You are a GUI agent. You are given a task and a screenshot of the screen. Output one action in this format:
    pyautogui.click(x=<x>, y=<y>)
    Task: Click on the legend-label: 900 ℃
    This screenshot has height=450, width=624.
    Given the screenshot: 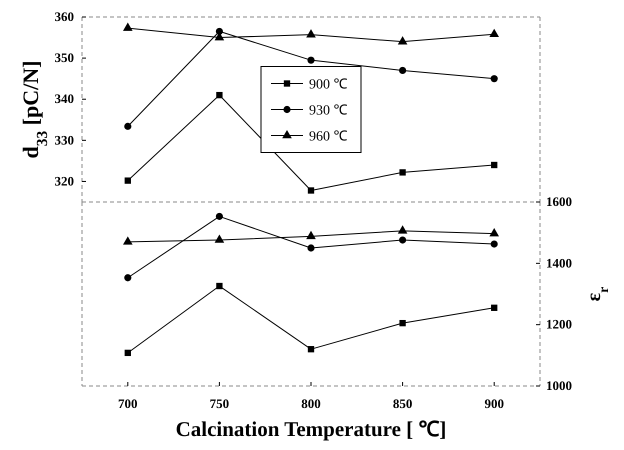 What is the action you would take?
    pyautogui.click(x=328, y=85)
    